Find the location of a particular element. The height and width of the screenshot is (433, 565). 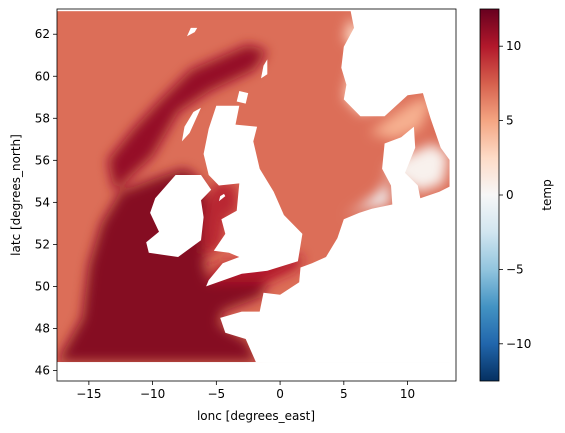

y-axis-ticks: 46 48 50 52 54 56 58 60 62 is located at coordinates (46, 202).